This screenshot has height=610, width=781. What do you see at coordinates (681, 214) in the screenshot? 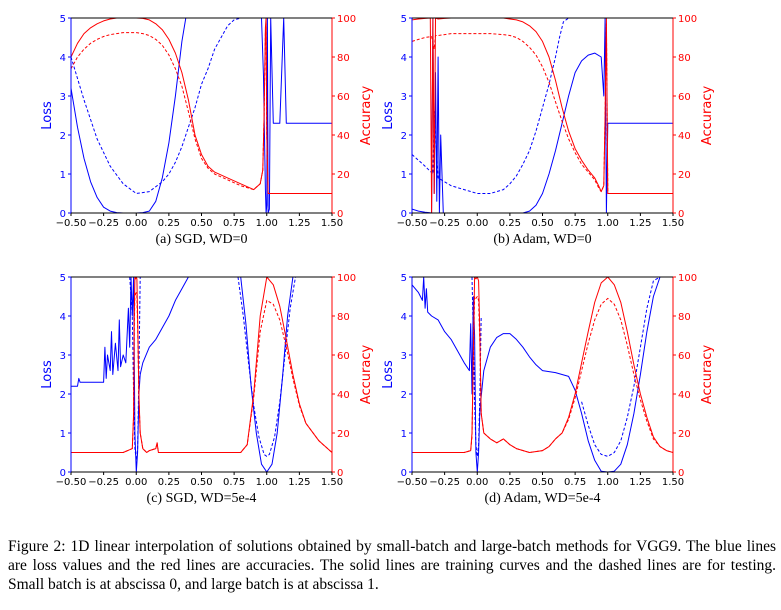
I see `y-right-tick-label: 0` at bounding box center [681, 214].